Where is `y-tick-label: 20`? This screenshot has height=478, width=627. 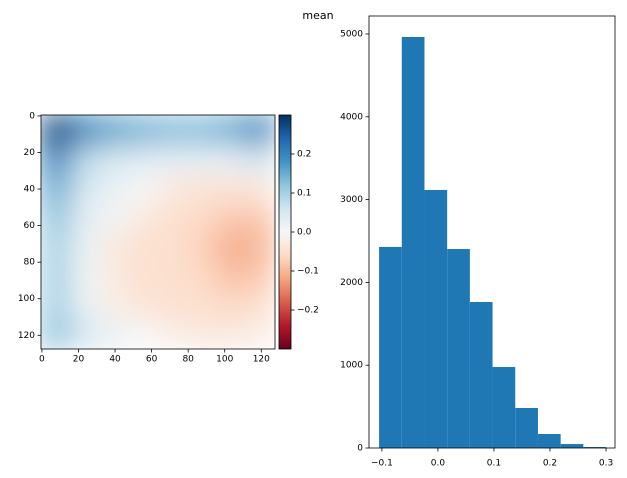 y-tick-label: 20 is located at coordinates (30, 153).